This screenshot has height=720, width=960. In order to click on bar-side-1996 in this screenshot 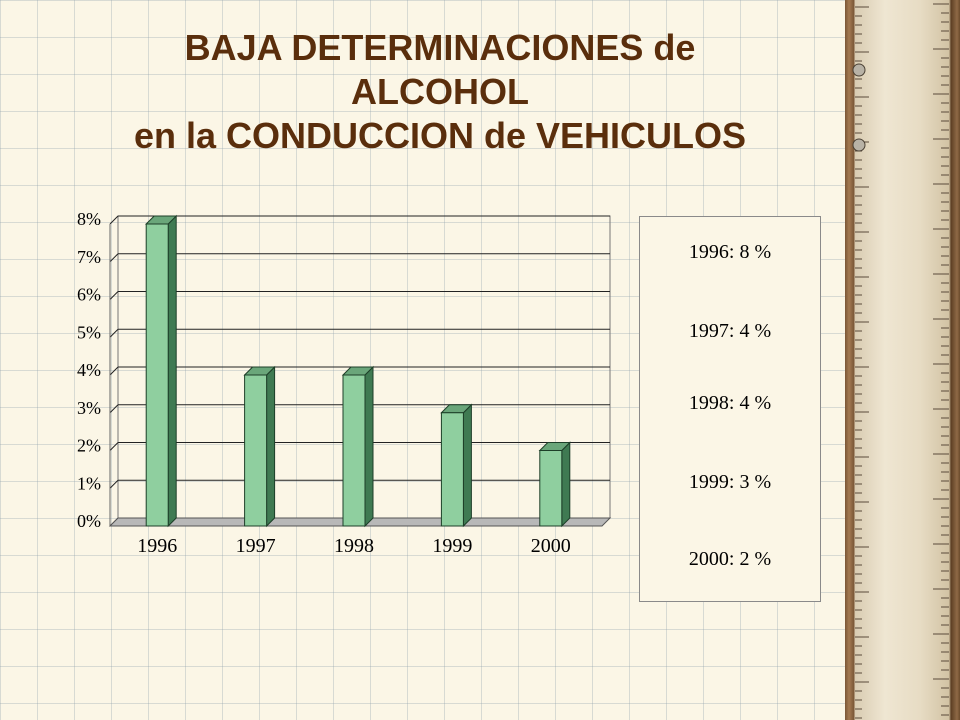, I will do `click(172, 371)`.